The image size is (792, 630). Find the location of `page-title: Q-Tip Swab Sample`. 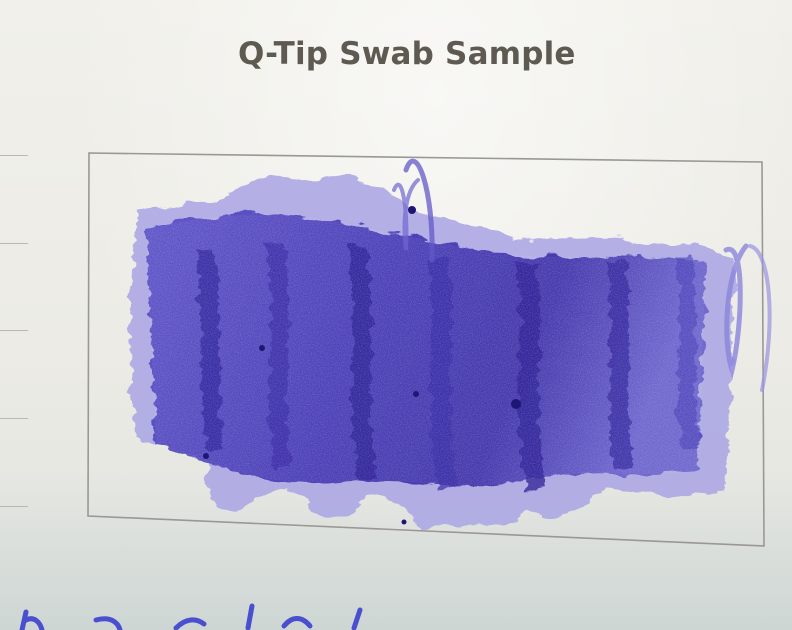

page-title: Q-Tip Swab Sample is located at coordinates (407, 54).